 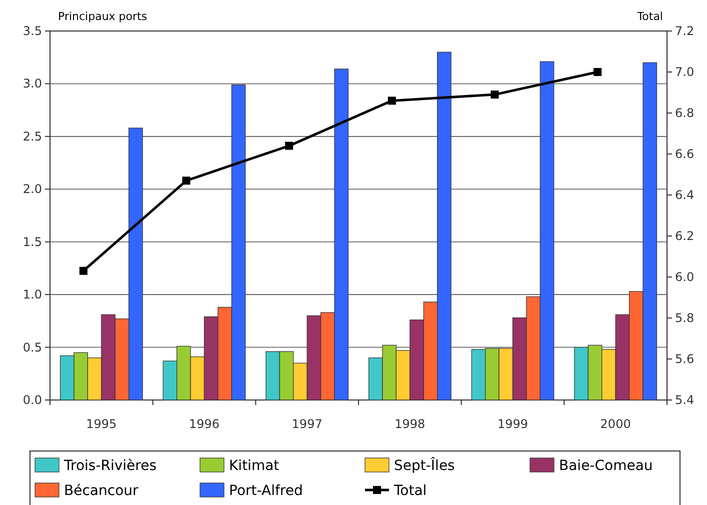 What do you see at coordinates (254, 466) in the screenshot?
I see `legend-label: Kitimat` at bounding box center [254, 466].